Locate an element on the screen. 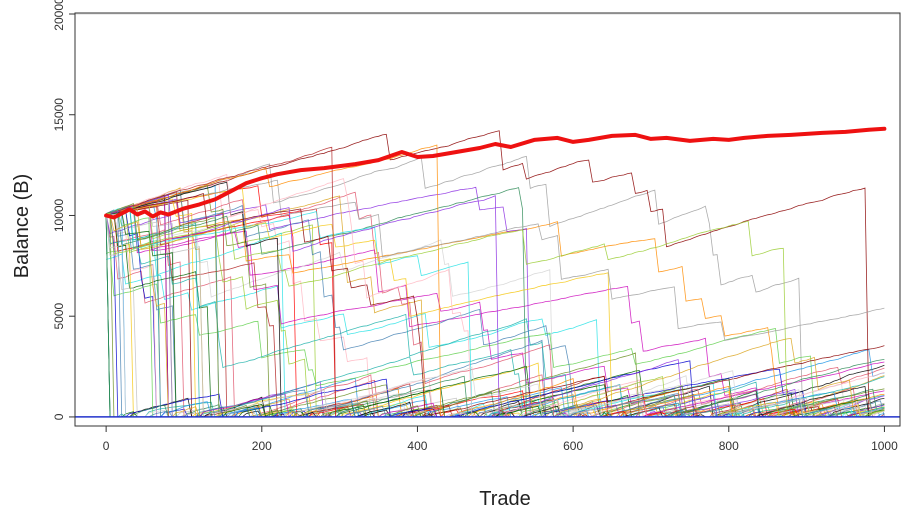 Image resolution: width=901 pixels, height=513 pixels. x-tick-label: 400 is located at coordinates (417, 446).